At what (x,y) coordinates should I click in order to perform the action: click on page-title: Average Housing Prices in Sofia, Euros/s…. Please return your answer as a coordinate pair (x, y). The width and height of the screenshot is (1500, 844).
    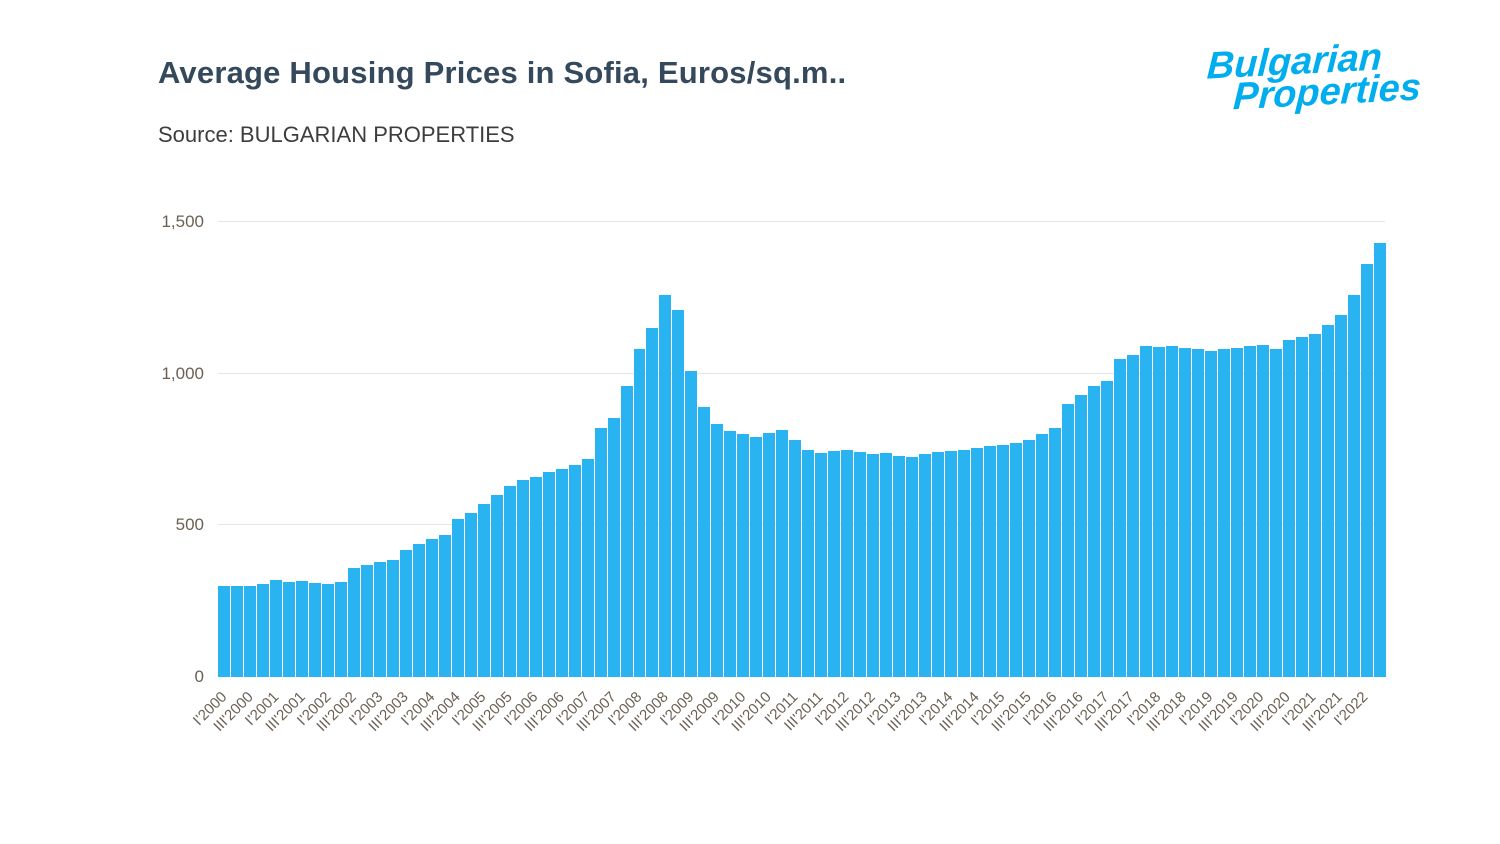
    Looking at the image, I should click on (502, 72).